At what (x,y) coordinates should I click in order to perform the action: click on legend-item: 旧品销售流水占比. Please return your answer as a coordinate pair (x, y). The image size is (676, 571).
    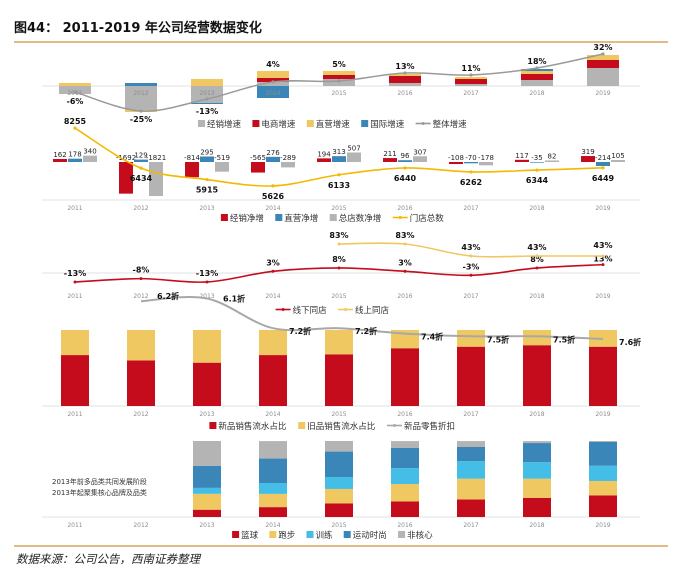
    Looking at the image, I should click on (336, 426).